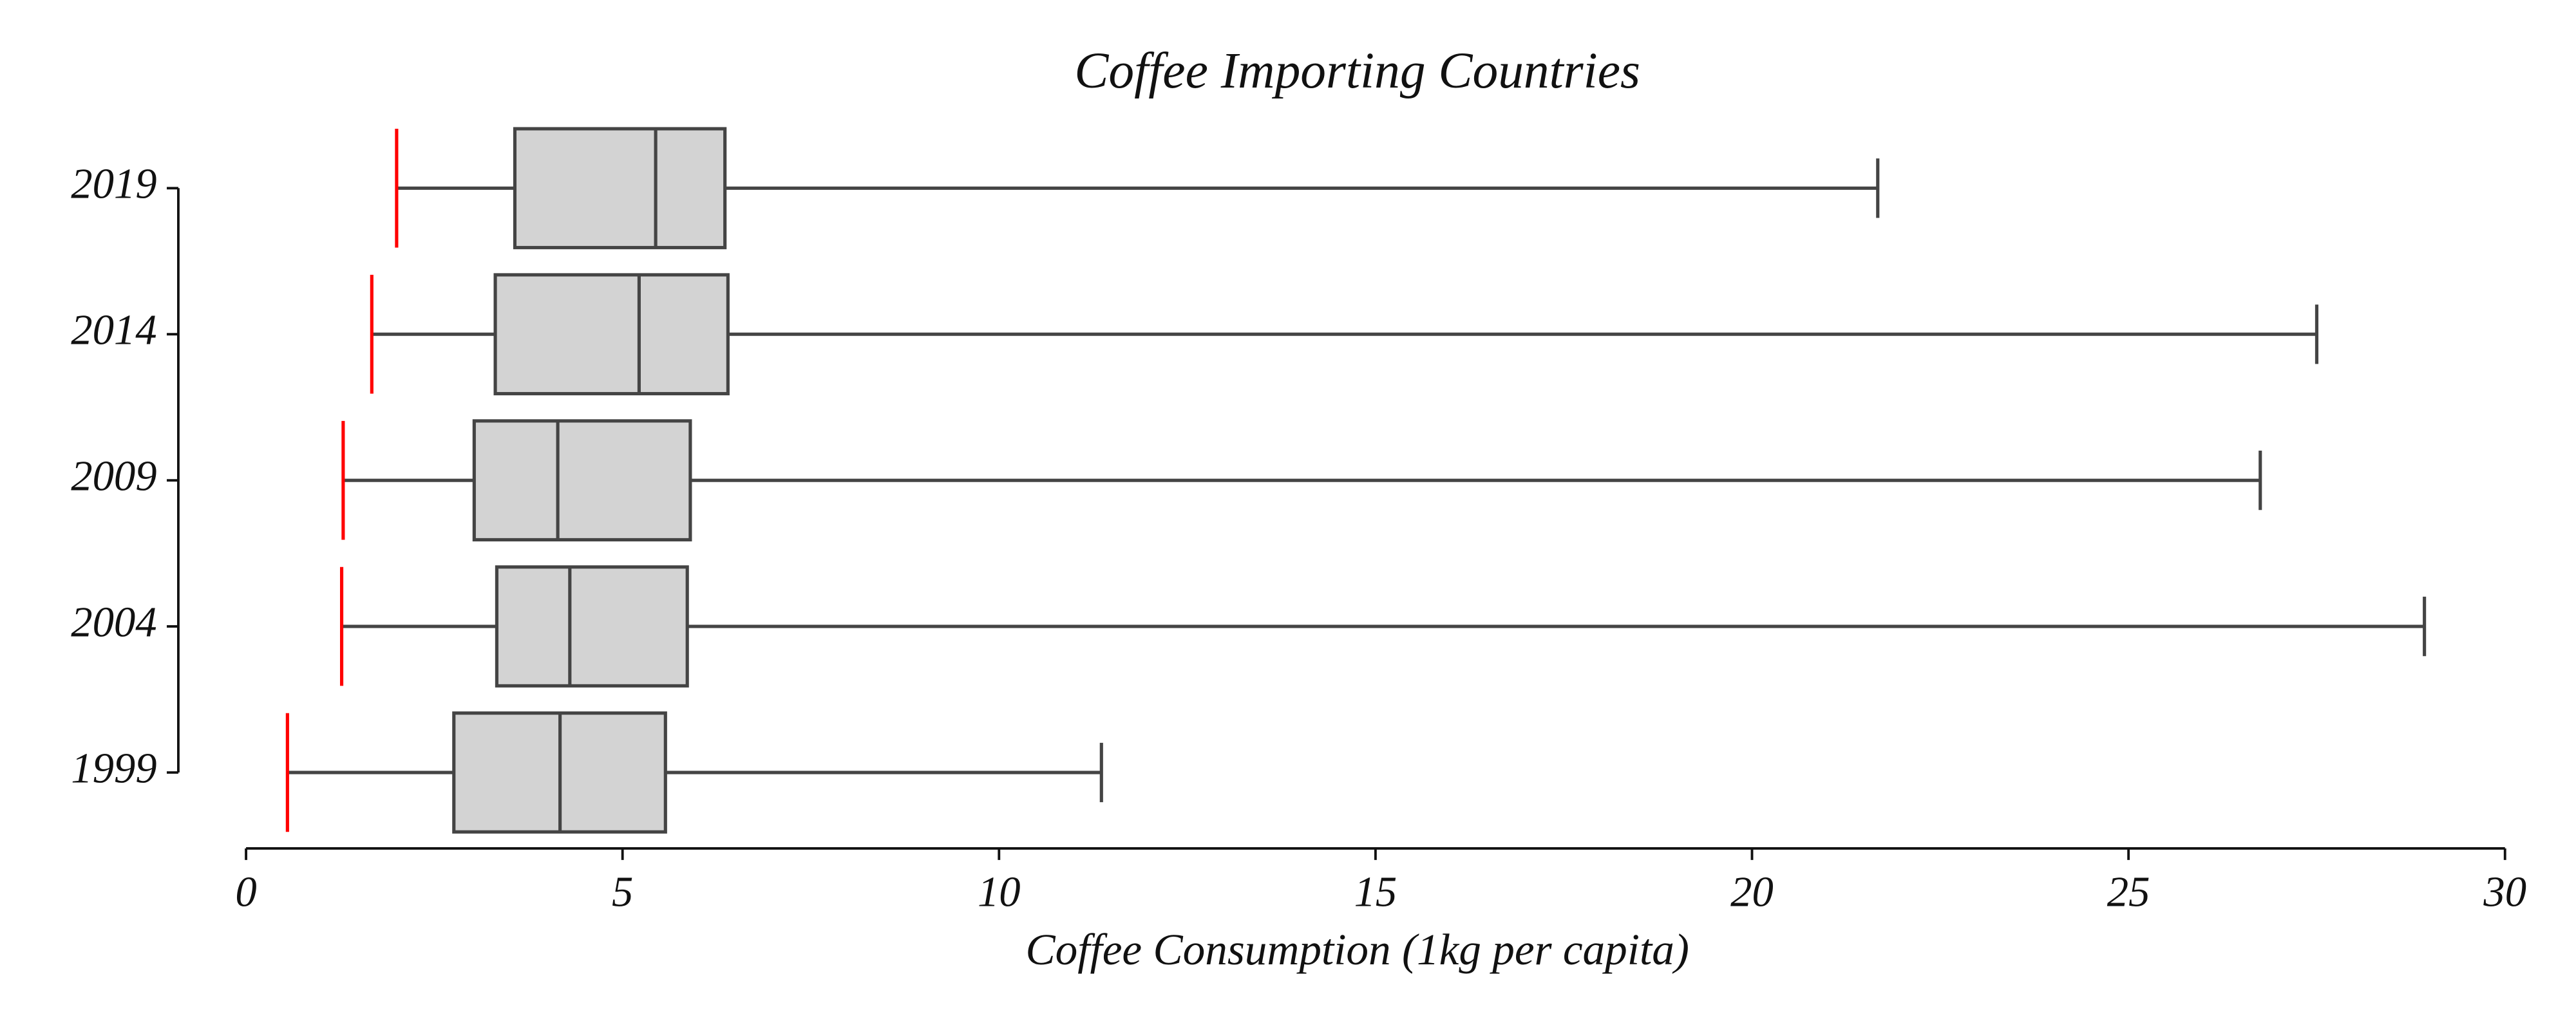 Image resolution: width=2576 pixels, height=1030 pixels. What do you see at coordinates (2504, 893) in the screenshot?
I see `x-tick-label: 30` at bounding box center [2504, 893].